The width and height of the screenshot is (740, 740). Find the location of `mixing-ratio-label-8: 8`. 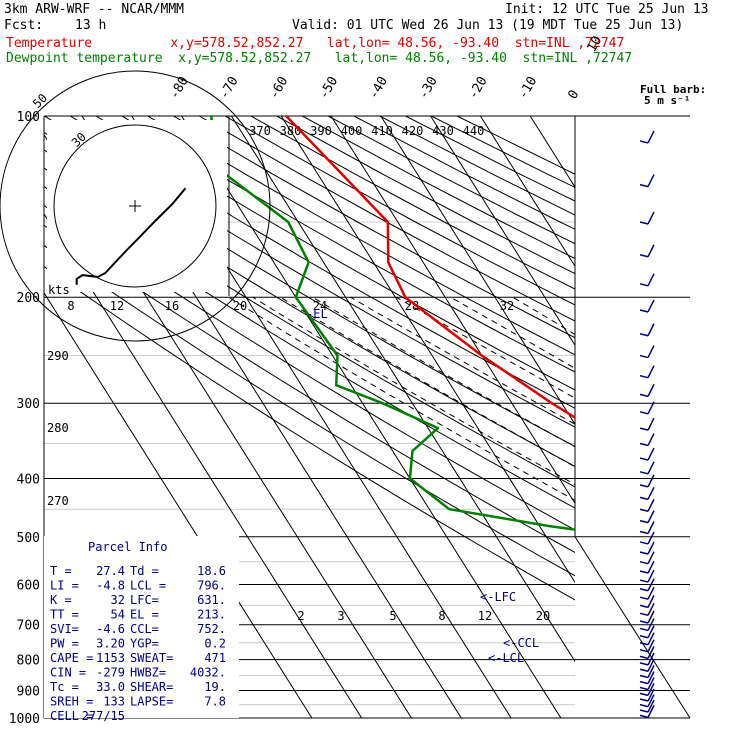

mixing-ratio-label-8: 8 is located at coordinates (441, 616).